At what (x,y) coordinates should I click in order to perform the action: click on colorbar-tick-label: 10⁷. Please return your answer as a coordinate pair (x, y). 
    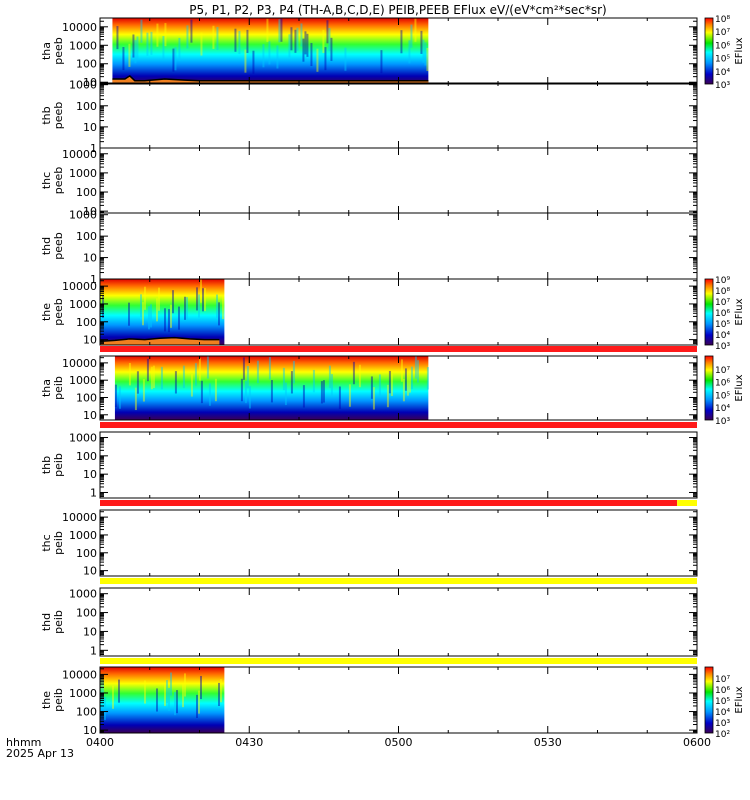
    Looking at the image, I should click on (722, 680).